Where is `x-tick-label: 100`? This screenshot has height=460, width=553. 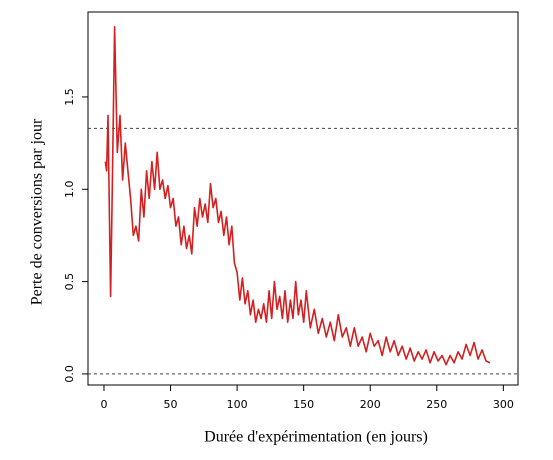
x-tick-label: 100 is located at coordinates (237, 404).